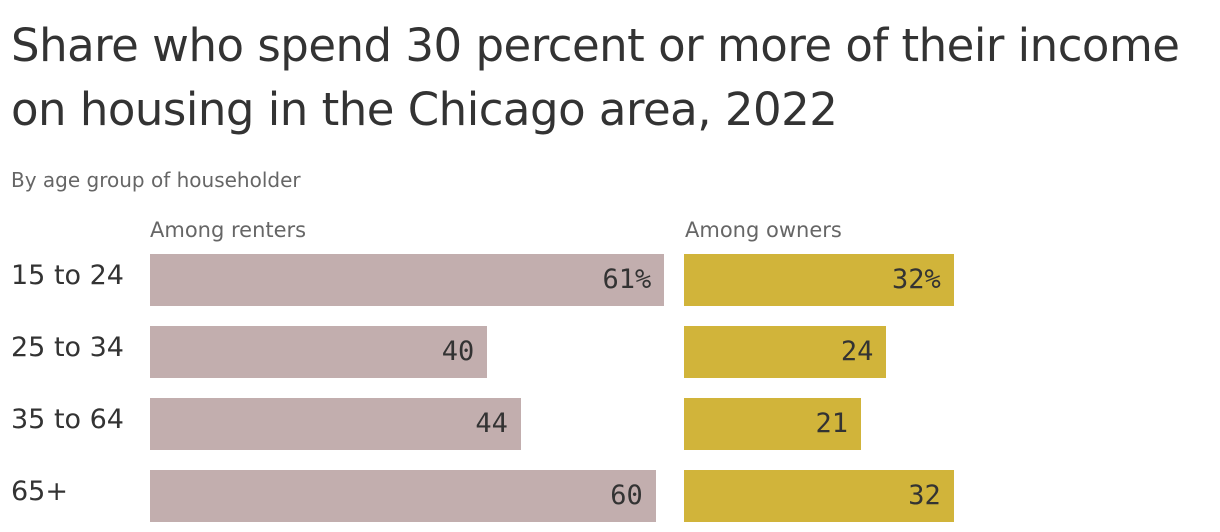 This screenshot has width=1220, height=532. I want to click on renters-value-label: 60, so click(626, 495).